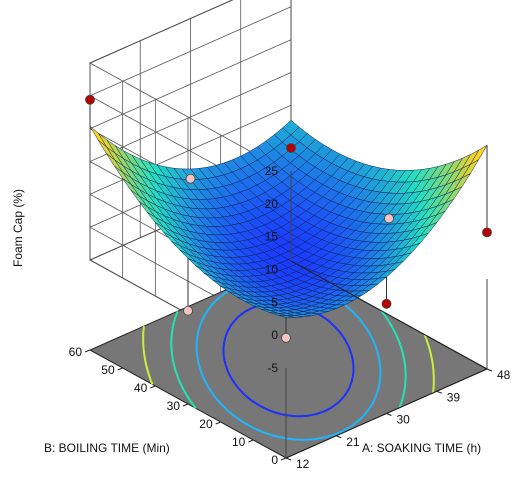 Image resolution: width=521 pixels, height=478 pixels. Describe the element at coordinates (303, 464) in the screenshot. I see `x-tick-label: 12` at that location.